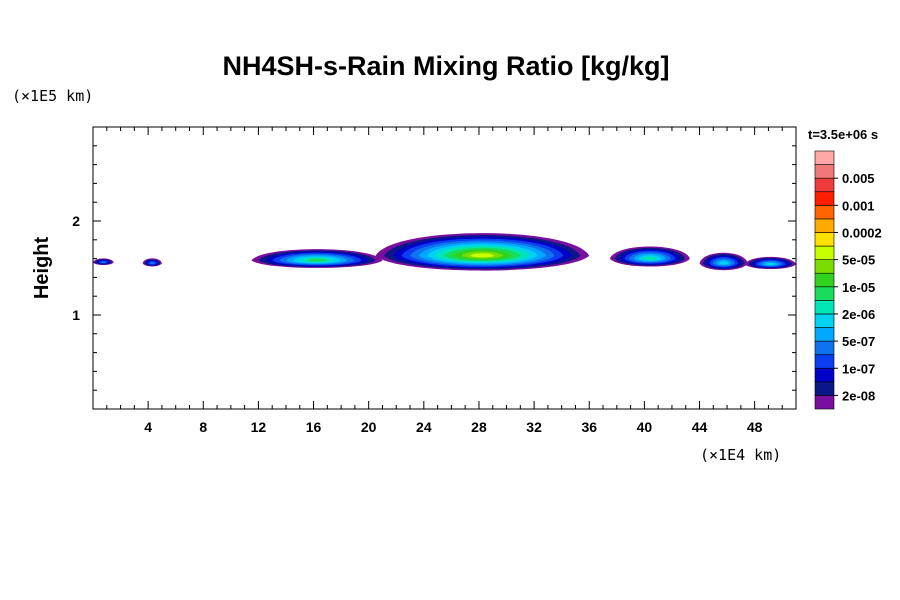  I want to click on x-tick-label: 28, so click(479, 427).